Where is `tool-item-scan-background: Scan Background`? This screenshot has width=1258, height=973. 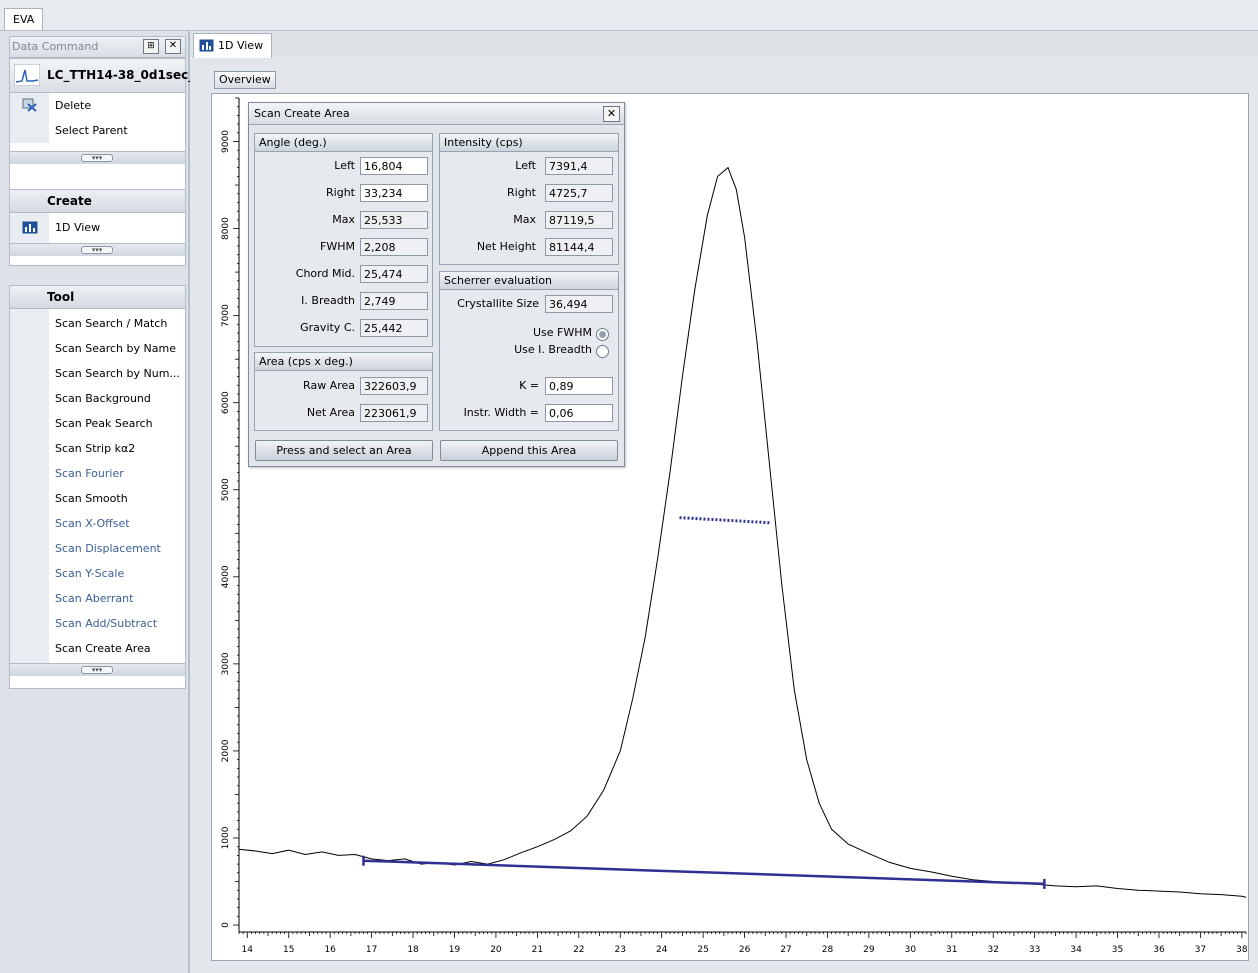 tool-item-scan-background: Scan Background is located at coordinates (97, 398).